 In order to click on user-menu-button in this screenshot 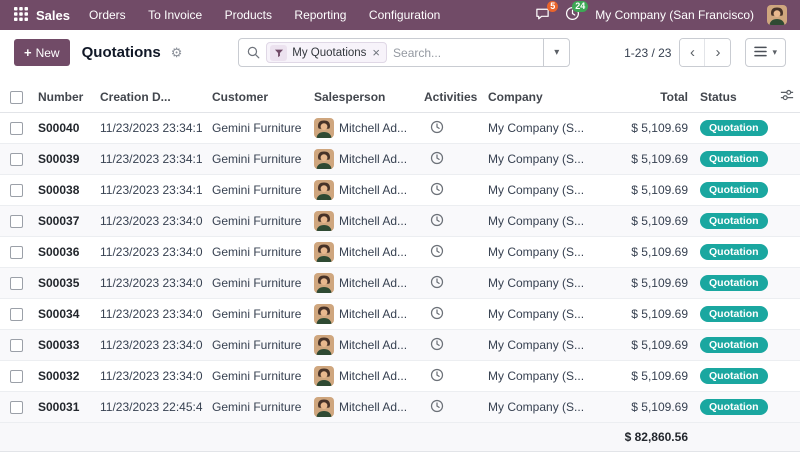, I will do `click(777, 15)`.